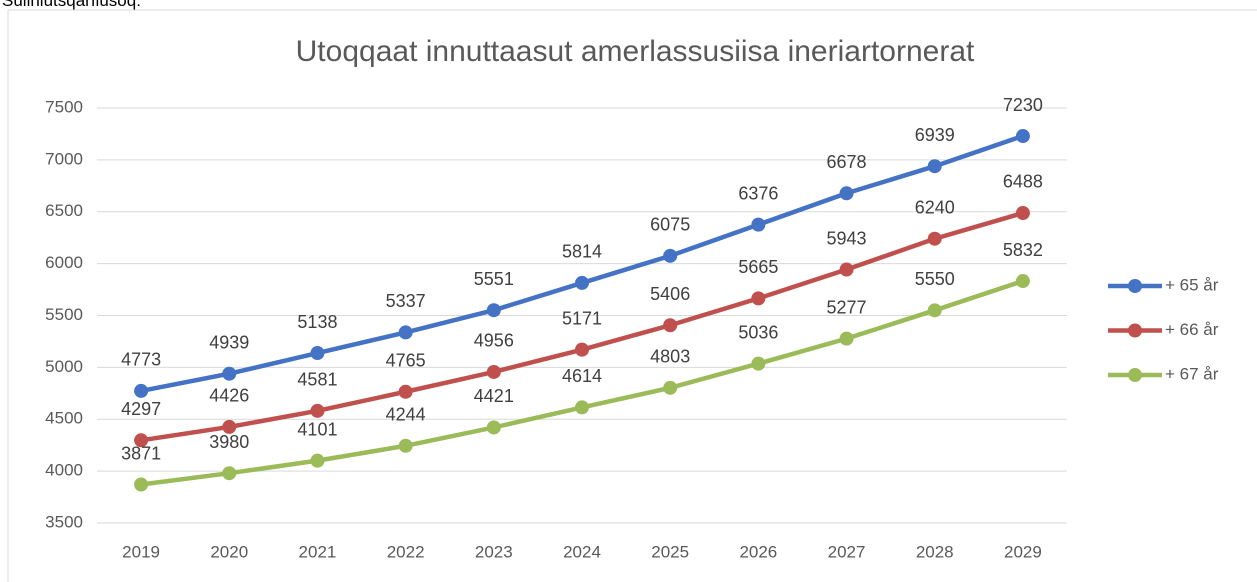  Describe the element at coordinates (141, 409) in the screenshot. I see `data-label: 4297` at that location.